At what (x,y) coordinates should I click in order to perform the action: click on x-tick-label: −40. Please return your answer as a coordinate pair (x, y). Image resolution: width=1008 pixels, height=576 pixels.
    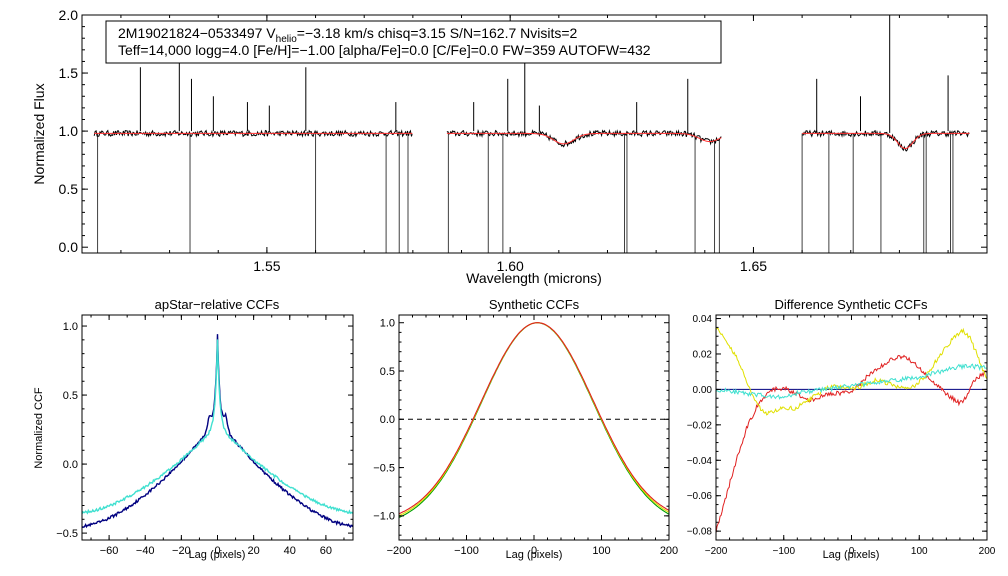
    Looking at the image, I should click on (145, 551).